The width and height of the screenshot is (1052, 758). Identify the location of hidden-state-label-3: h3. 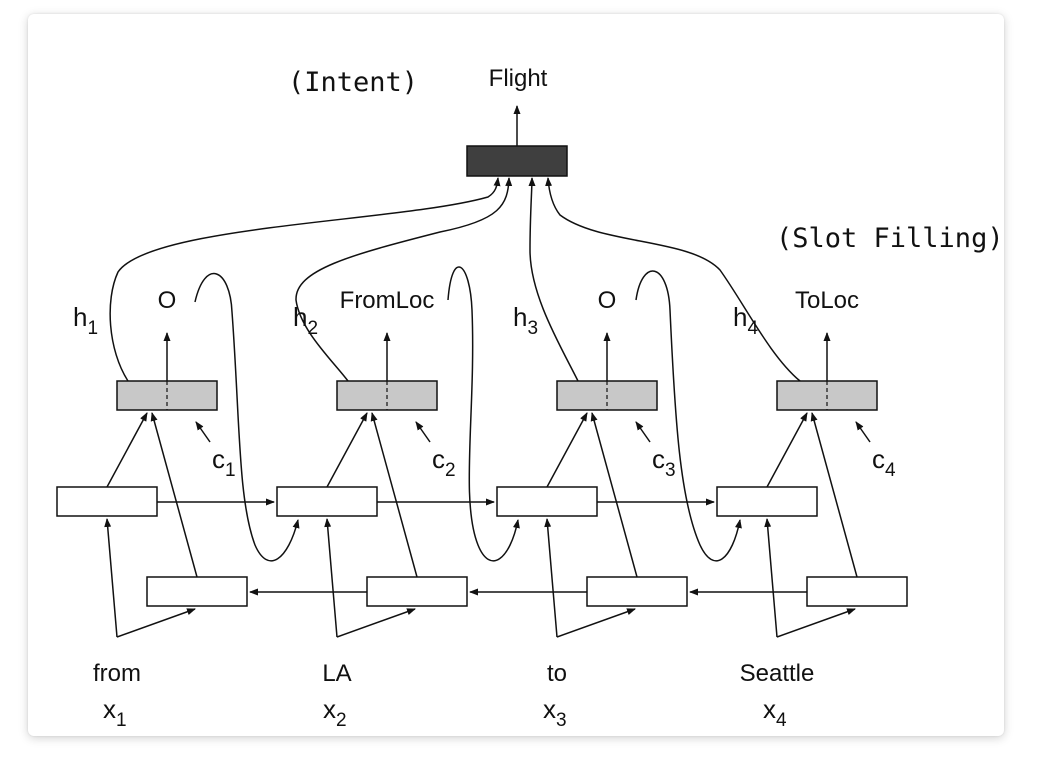
(525, 320).